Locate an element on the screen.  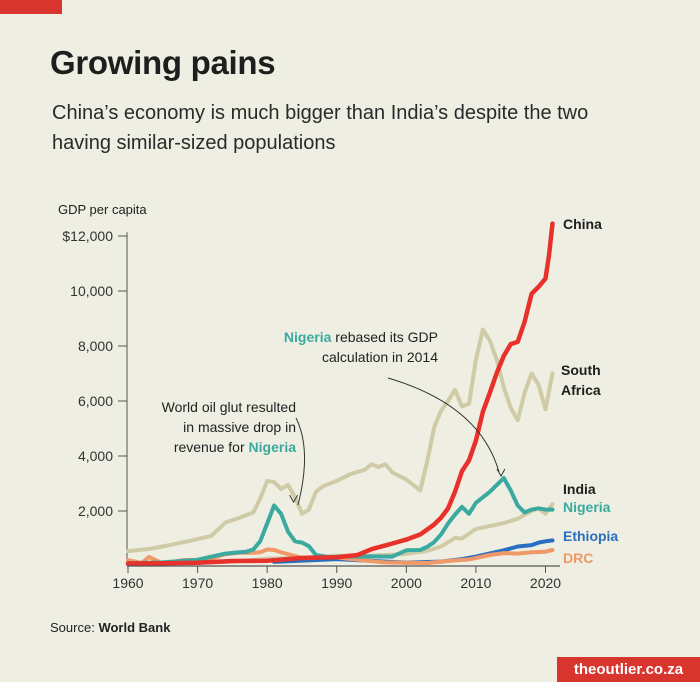
source-label: Source: is located at coordinates (72, 627).